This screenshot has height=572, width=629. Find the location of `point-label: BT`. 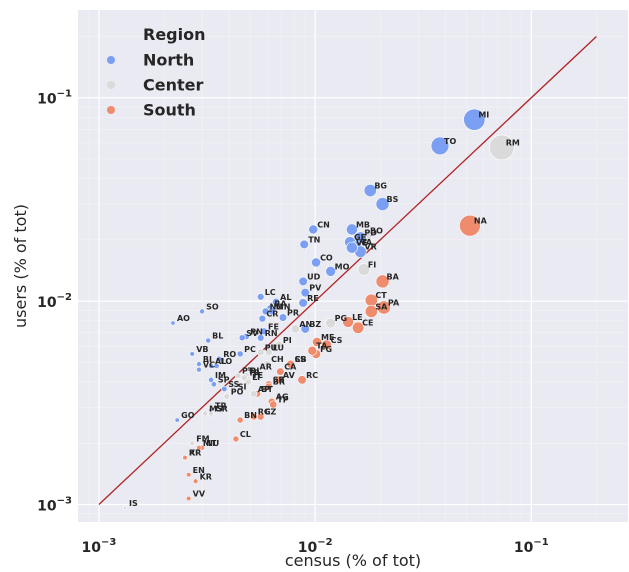

point-label: BT is located at coordinates (267, 389).